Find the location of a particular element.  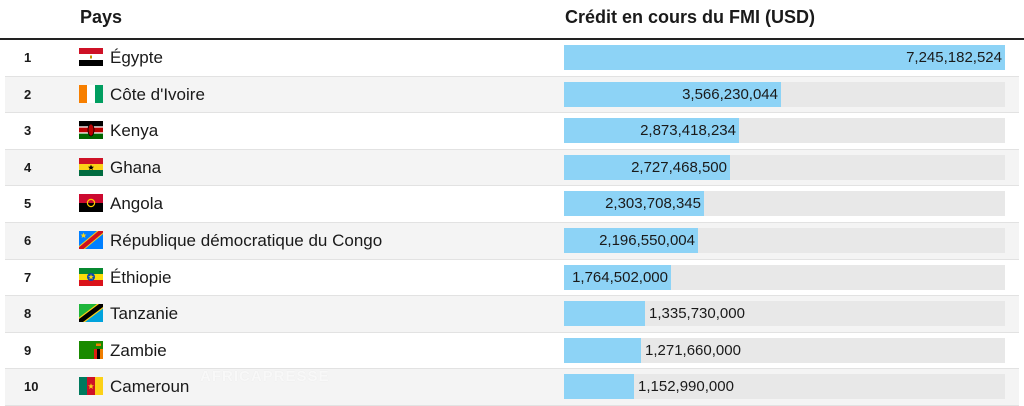

rank-label: 8 is located at coordinates (28, 314).